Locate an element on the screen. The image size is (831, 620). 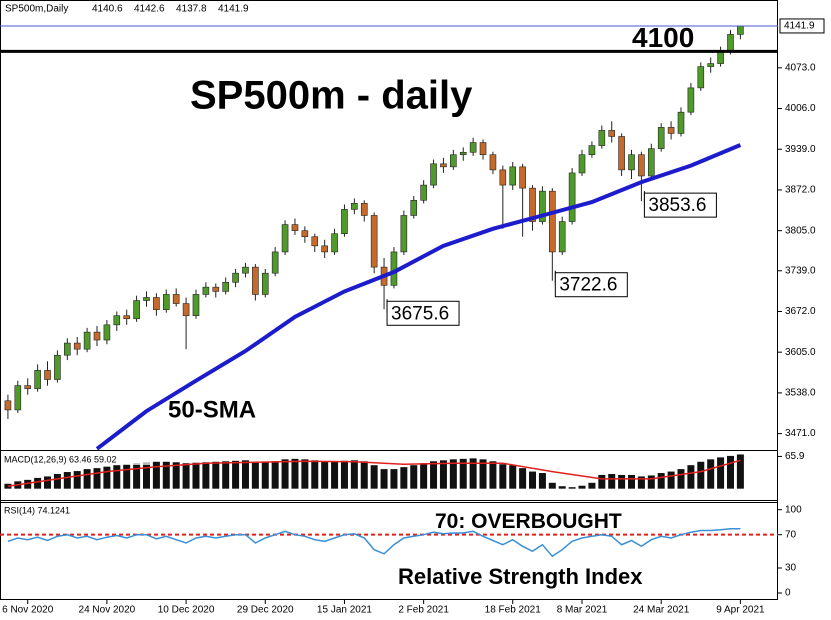
legend-bg is located at coordinates (77, 459).